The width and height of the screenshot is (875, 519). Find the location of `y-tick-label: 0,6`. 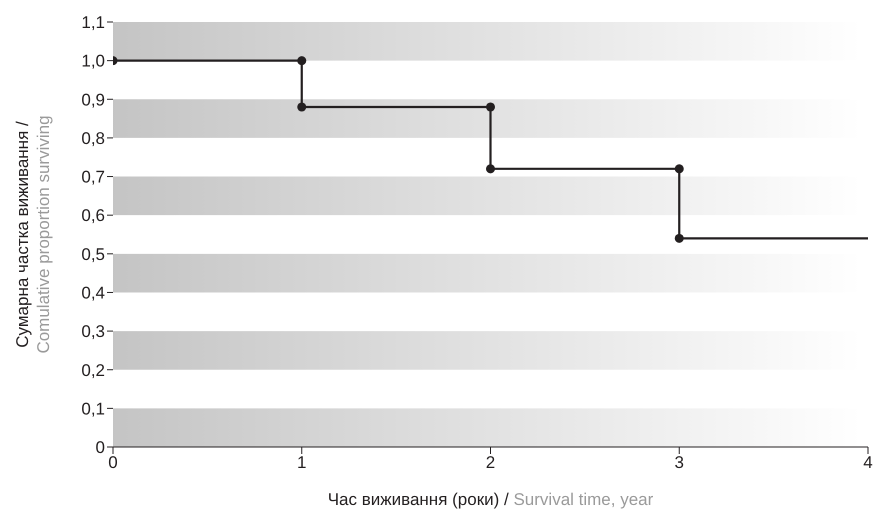

y-tick-label: 0,6 is located at coordinates (93, 216).